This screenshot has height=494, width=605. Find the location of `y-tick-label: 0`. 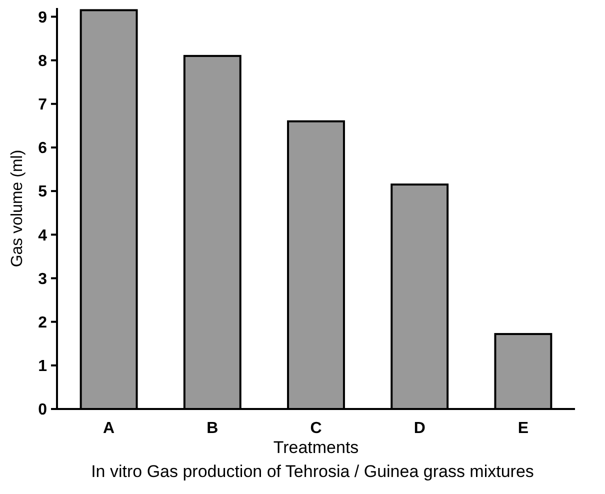

y-tick-label: 0 is located at coordinates (43, 410).